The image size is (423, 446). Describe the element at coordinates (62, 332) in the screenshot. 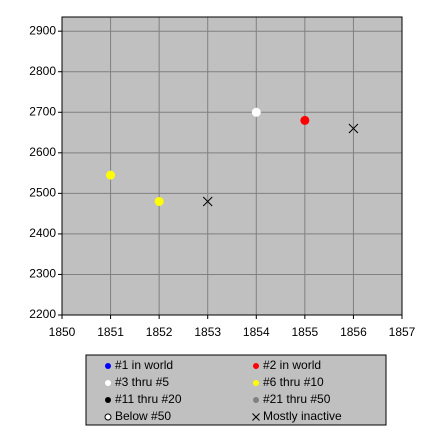

I see `x-tick-label: 1850` at that location.